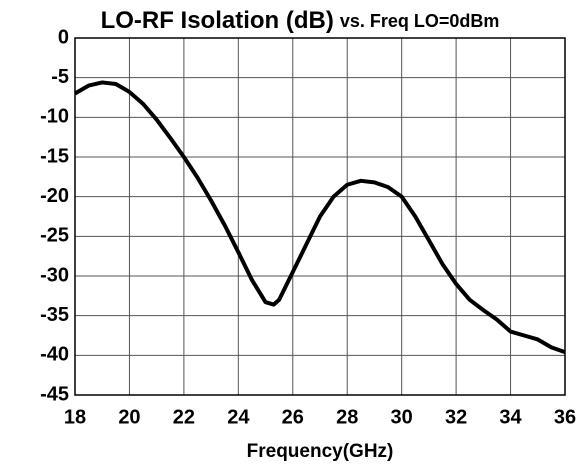 This screenshot has width=580, height=474. What do you see at coordinates (54, 394) in the screenshot?
I see `y-tick-label: -45` at bounding box center [54, 394].